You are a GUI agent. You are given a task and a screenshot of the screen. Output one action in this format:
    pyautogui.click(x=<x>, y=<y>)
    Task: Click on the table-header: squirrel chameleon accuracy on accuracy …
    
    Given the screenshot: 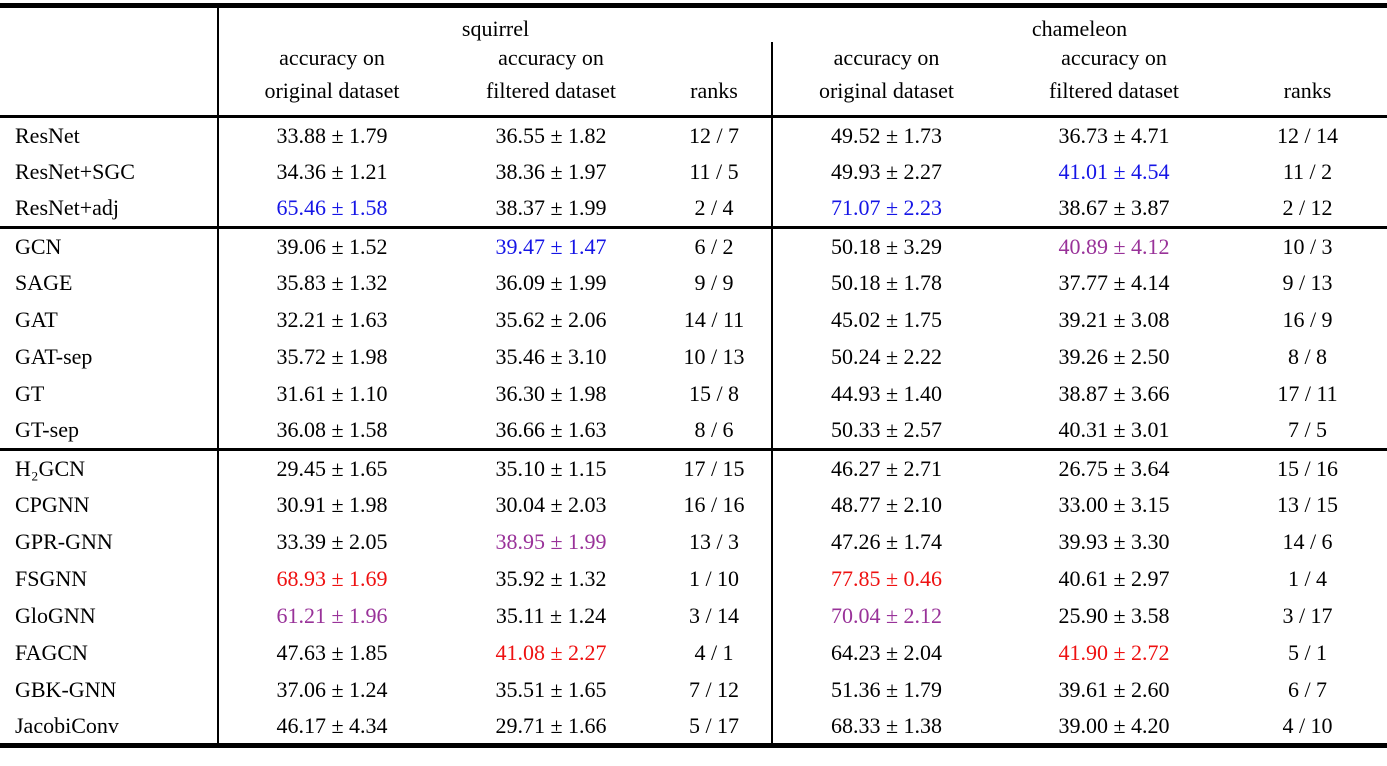 What is the action you would take?
    pyautogui.click(x=693, y=61)
    